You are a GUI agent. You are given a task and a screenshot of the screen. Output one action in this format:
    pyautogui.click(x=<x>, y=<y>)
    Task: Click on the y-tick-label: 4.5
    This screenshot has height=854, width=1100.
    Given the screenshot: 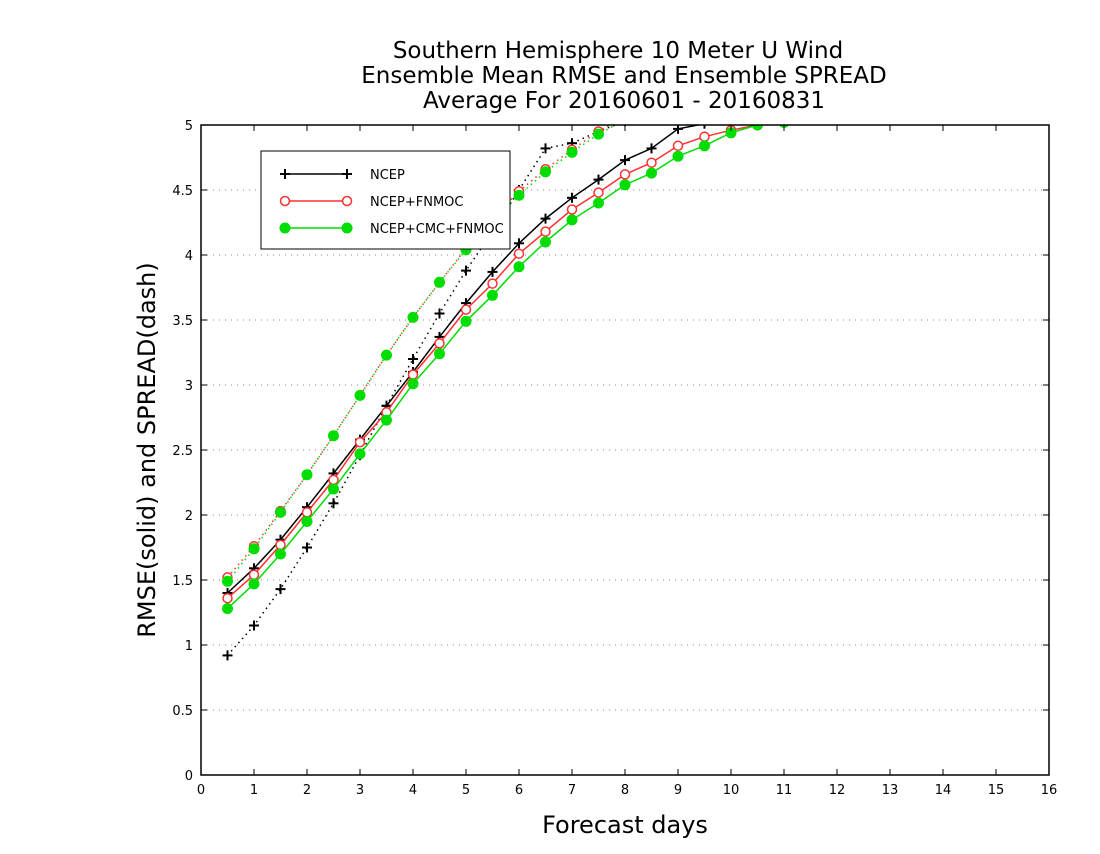 What is the action you would take?
    pyautogui.click(x=182, y=191)
    